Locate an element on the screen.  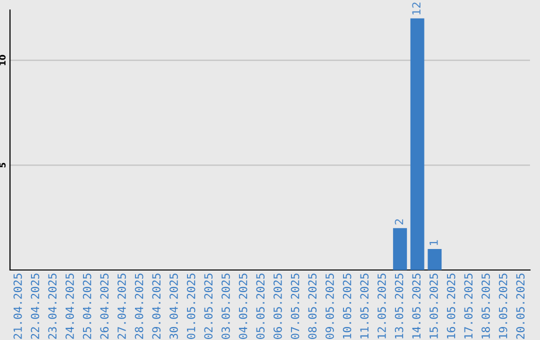
x-tick-label: 02.05.2025 is located at coordinates (208, 306).